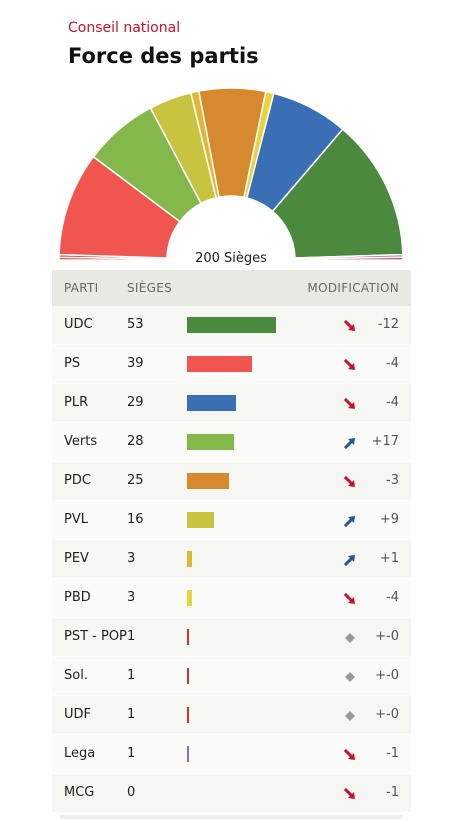  What do you see at coordinates (81, 441) in the screenshot?
I see `party-name: Verts` at bounding box center [81, 441].